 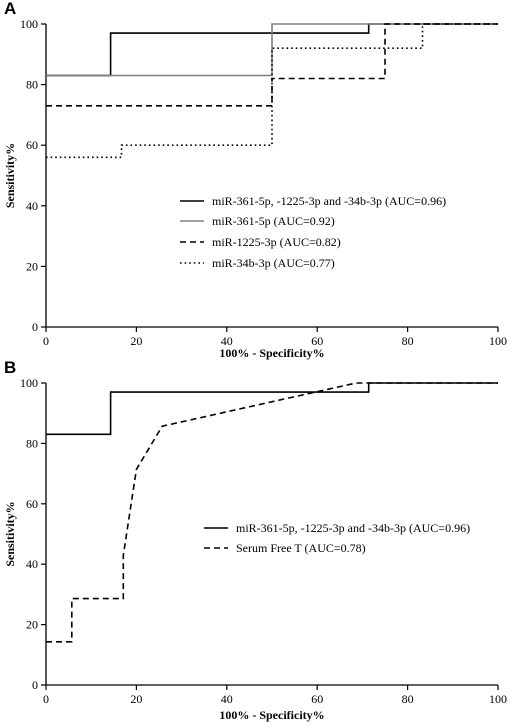 I want to click on panel-label: A, so click(x=10, y=9).